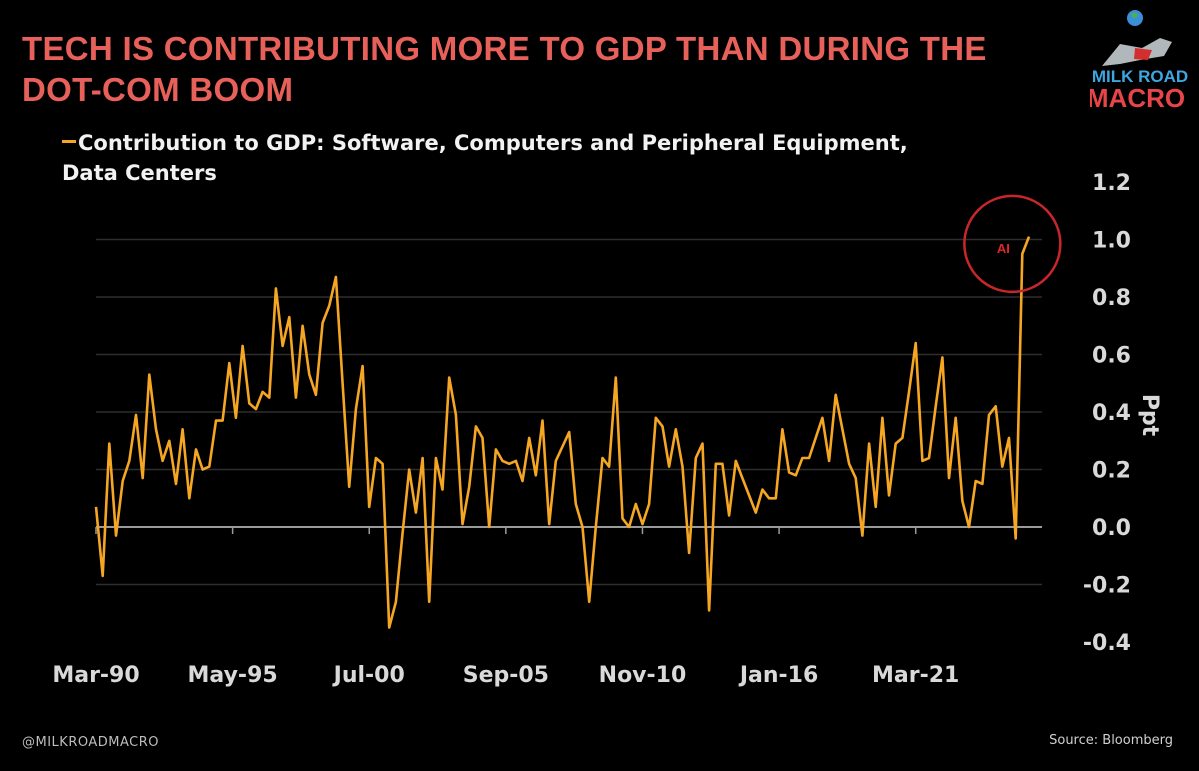 This screenshot has width=1199, height=771. What do you see at coordinates (368, 675) in the screenshot?
I see `x-tick-label: Jul-00` at bounding box center [368, 675].